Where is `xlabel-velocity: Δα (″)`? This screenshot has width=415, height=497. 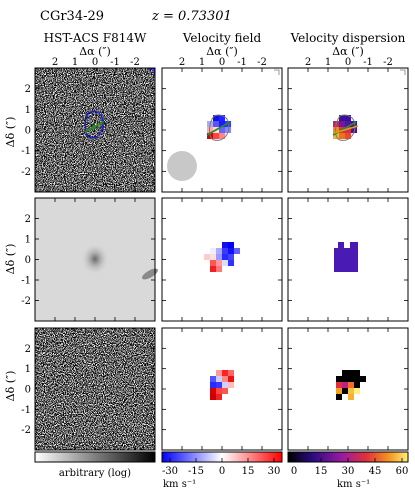 xlabel-velocity: Δα (″) is located at coordinates (222, 51).